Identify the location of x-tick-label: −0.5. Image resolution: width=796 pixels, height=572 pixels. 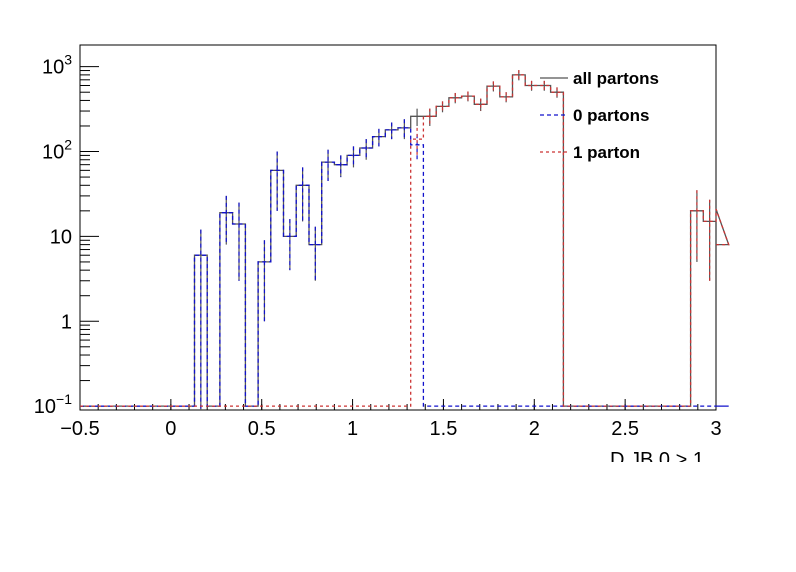
(79, 429).